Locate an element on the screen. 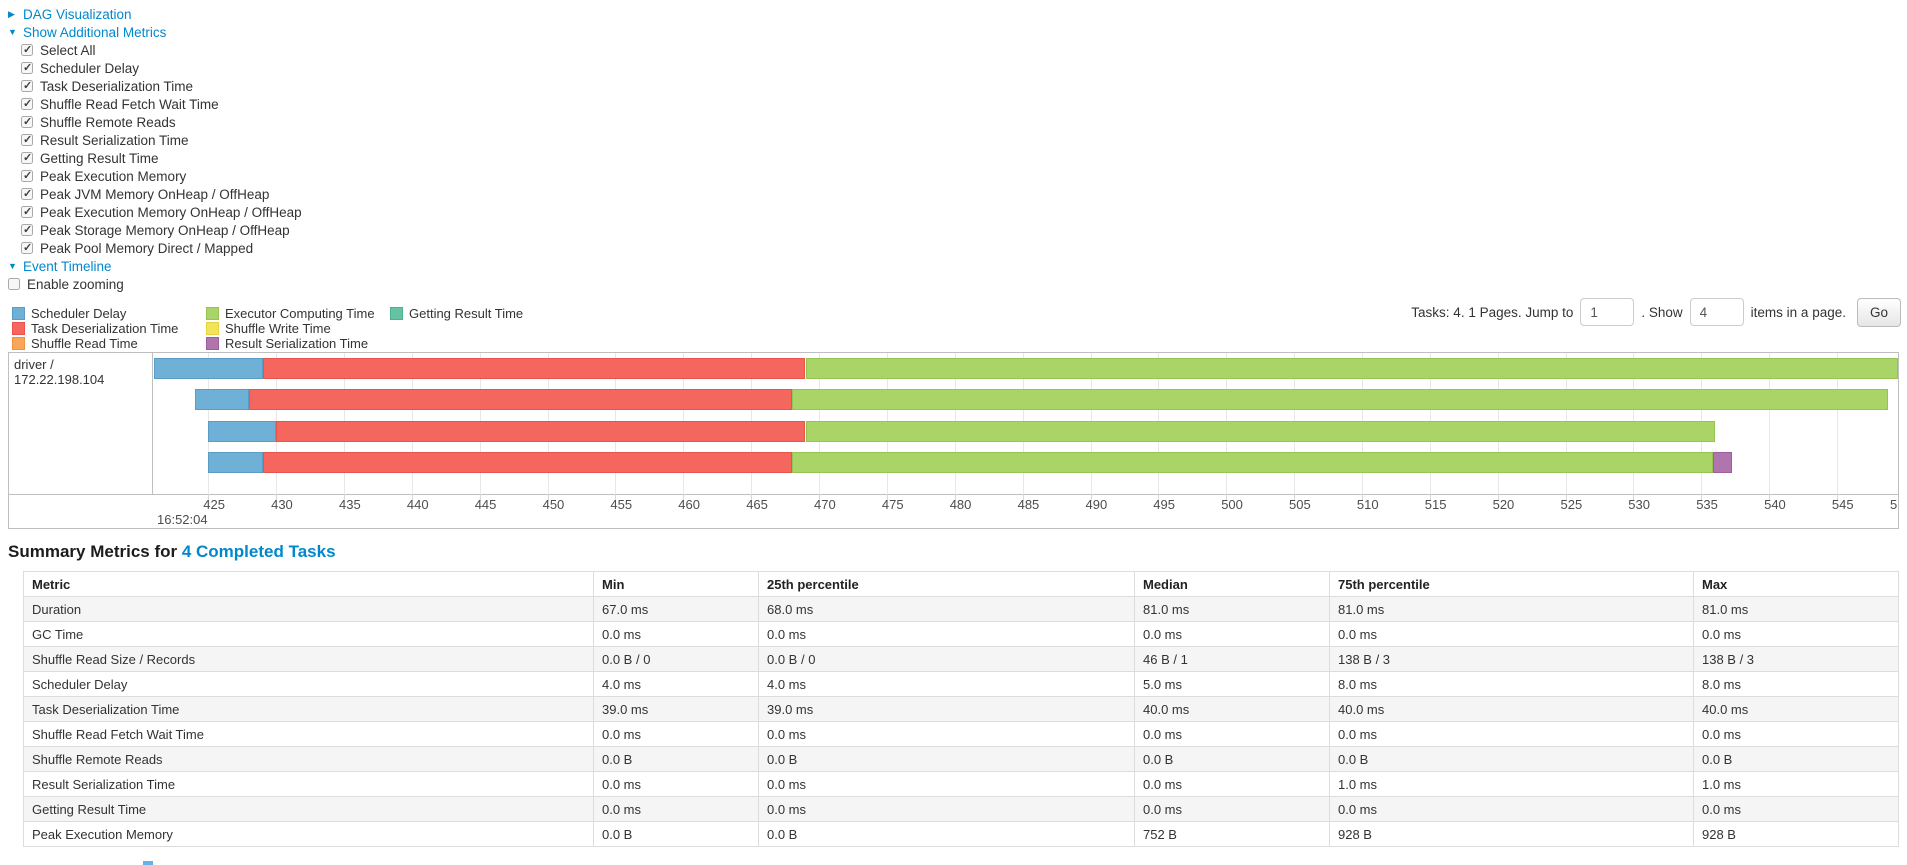  summary-table-row: GC Time 0.0 ms 0.0 ms 0.0 ms 0.0 ms 0.0 ms is located at coordinates (961, 634).